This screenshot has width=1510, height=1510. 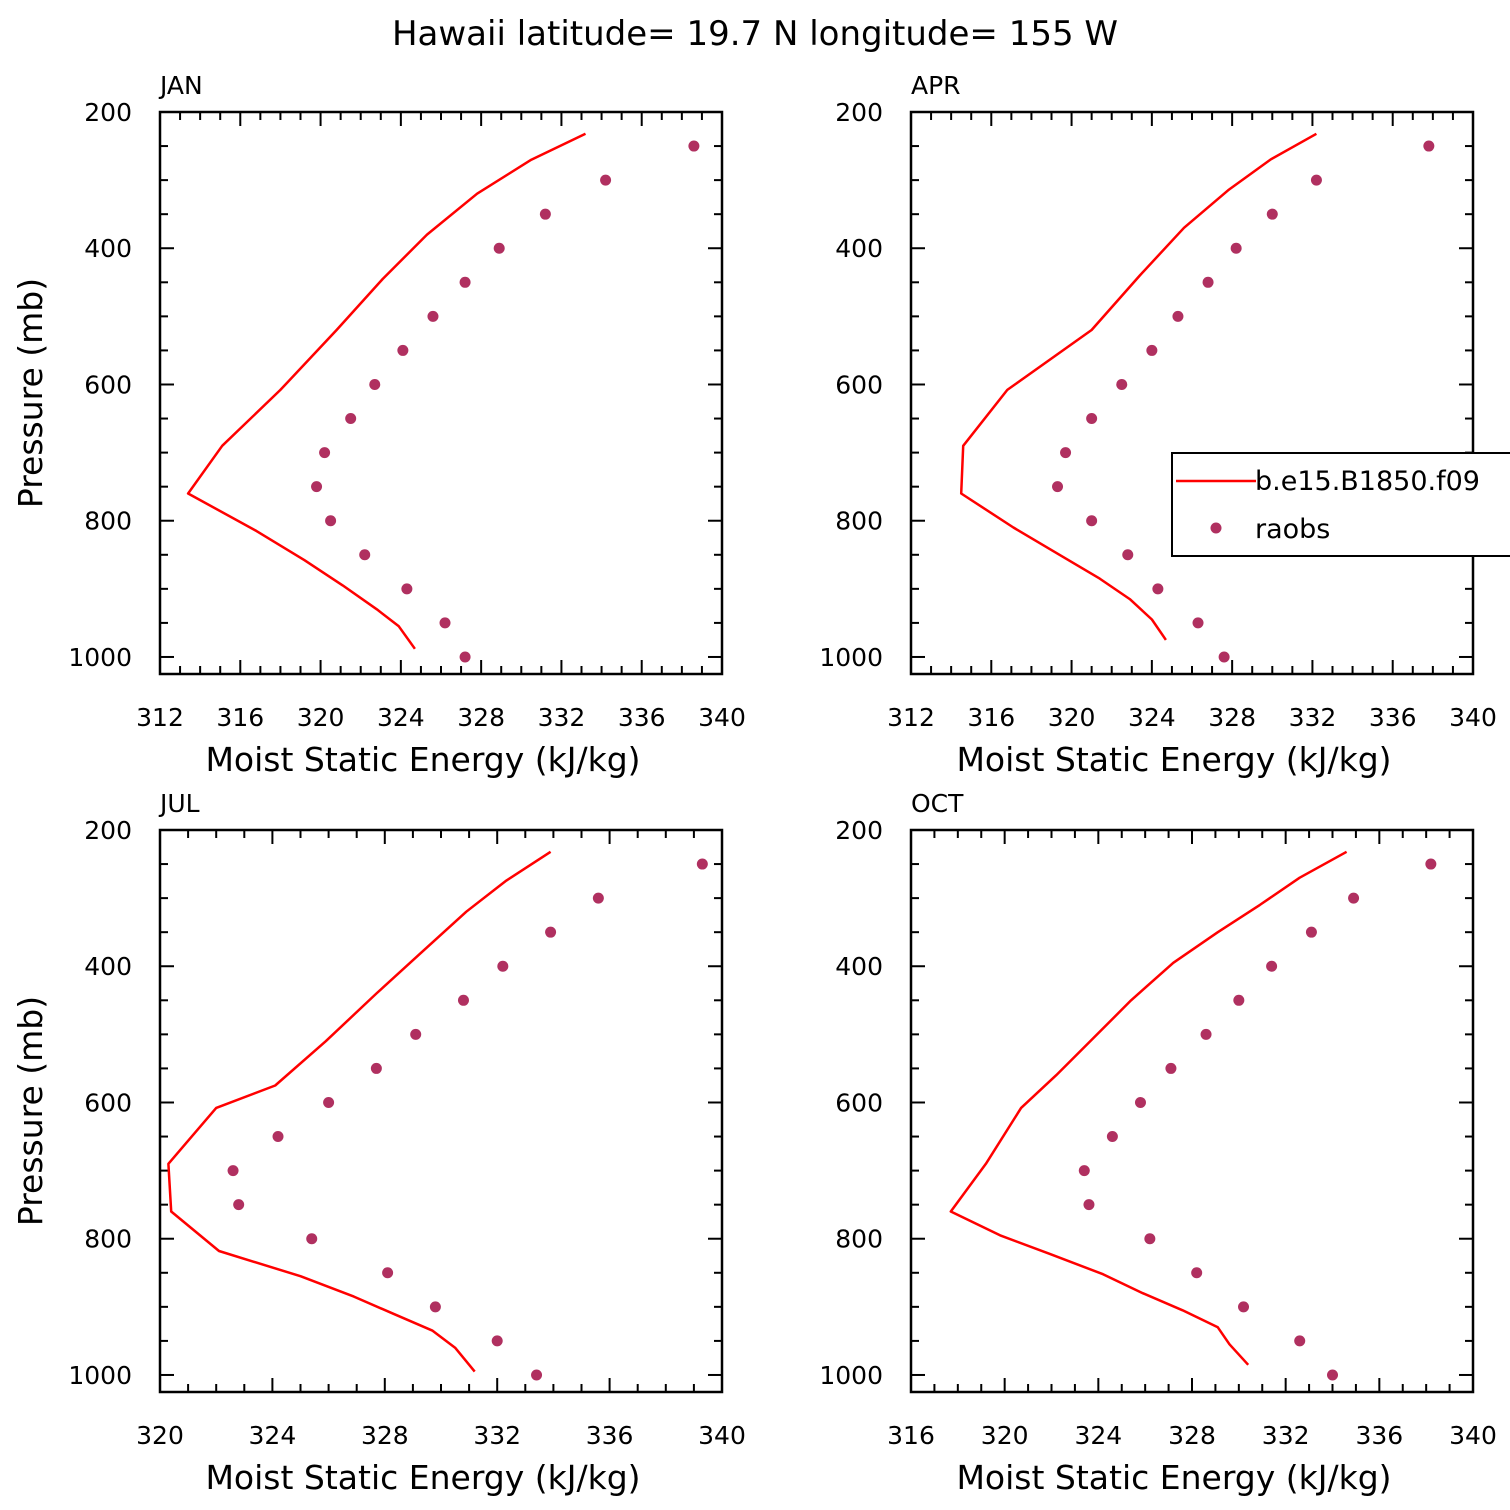 I want to click on legend-obs-label: raobs, so click(x=1292, y=529).